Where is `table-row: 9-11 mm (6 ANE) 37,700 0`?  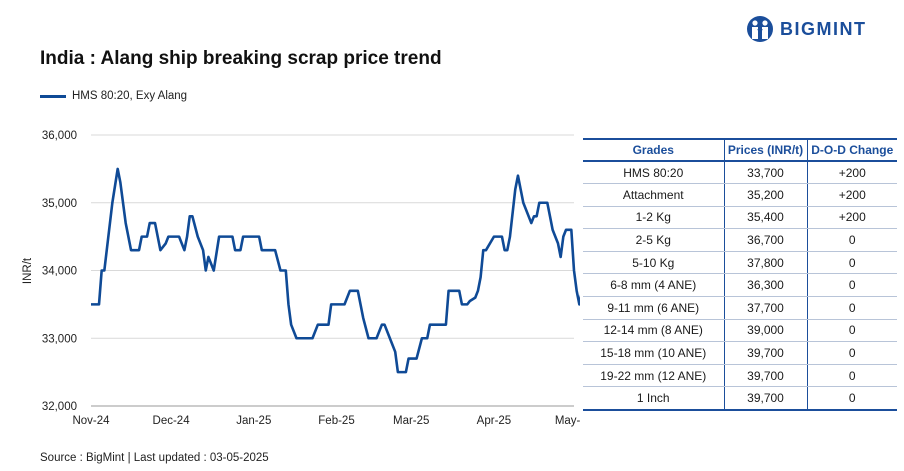 table-row: 9-11 mm (6 ANE) 37,700 0 is located at coordinates (740, 308).